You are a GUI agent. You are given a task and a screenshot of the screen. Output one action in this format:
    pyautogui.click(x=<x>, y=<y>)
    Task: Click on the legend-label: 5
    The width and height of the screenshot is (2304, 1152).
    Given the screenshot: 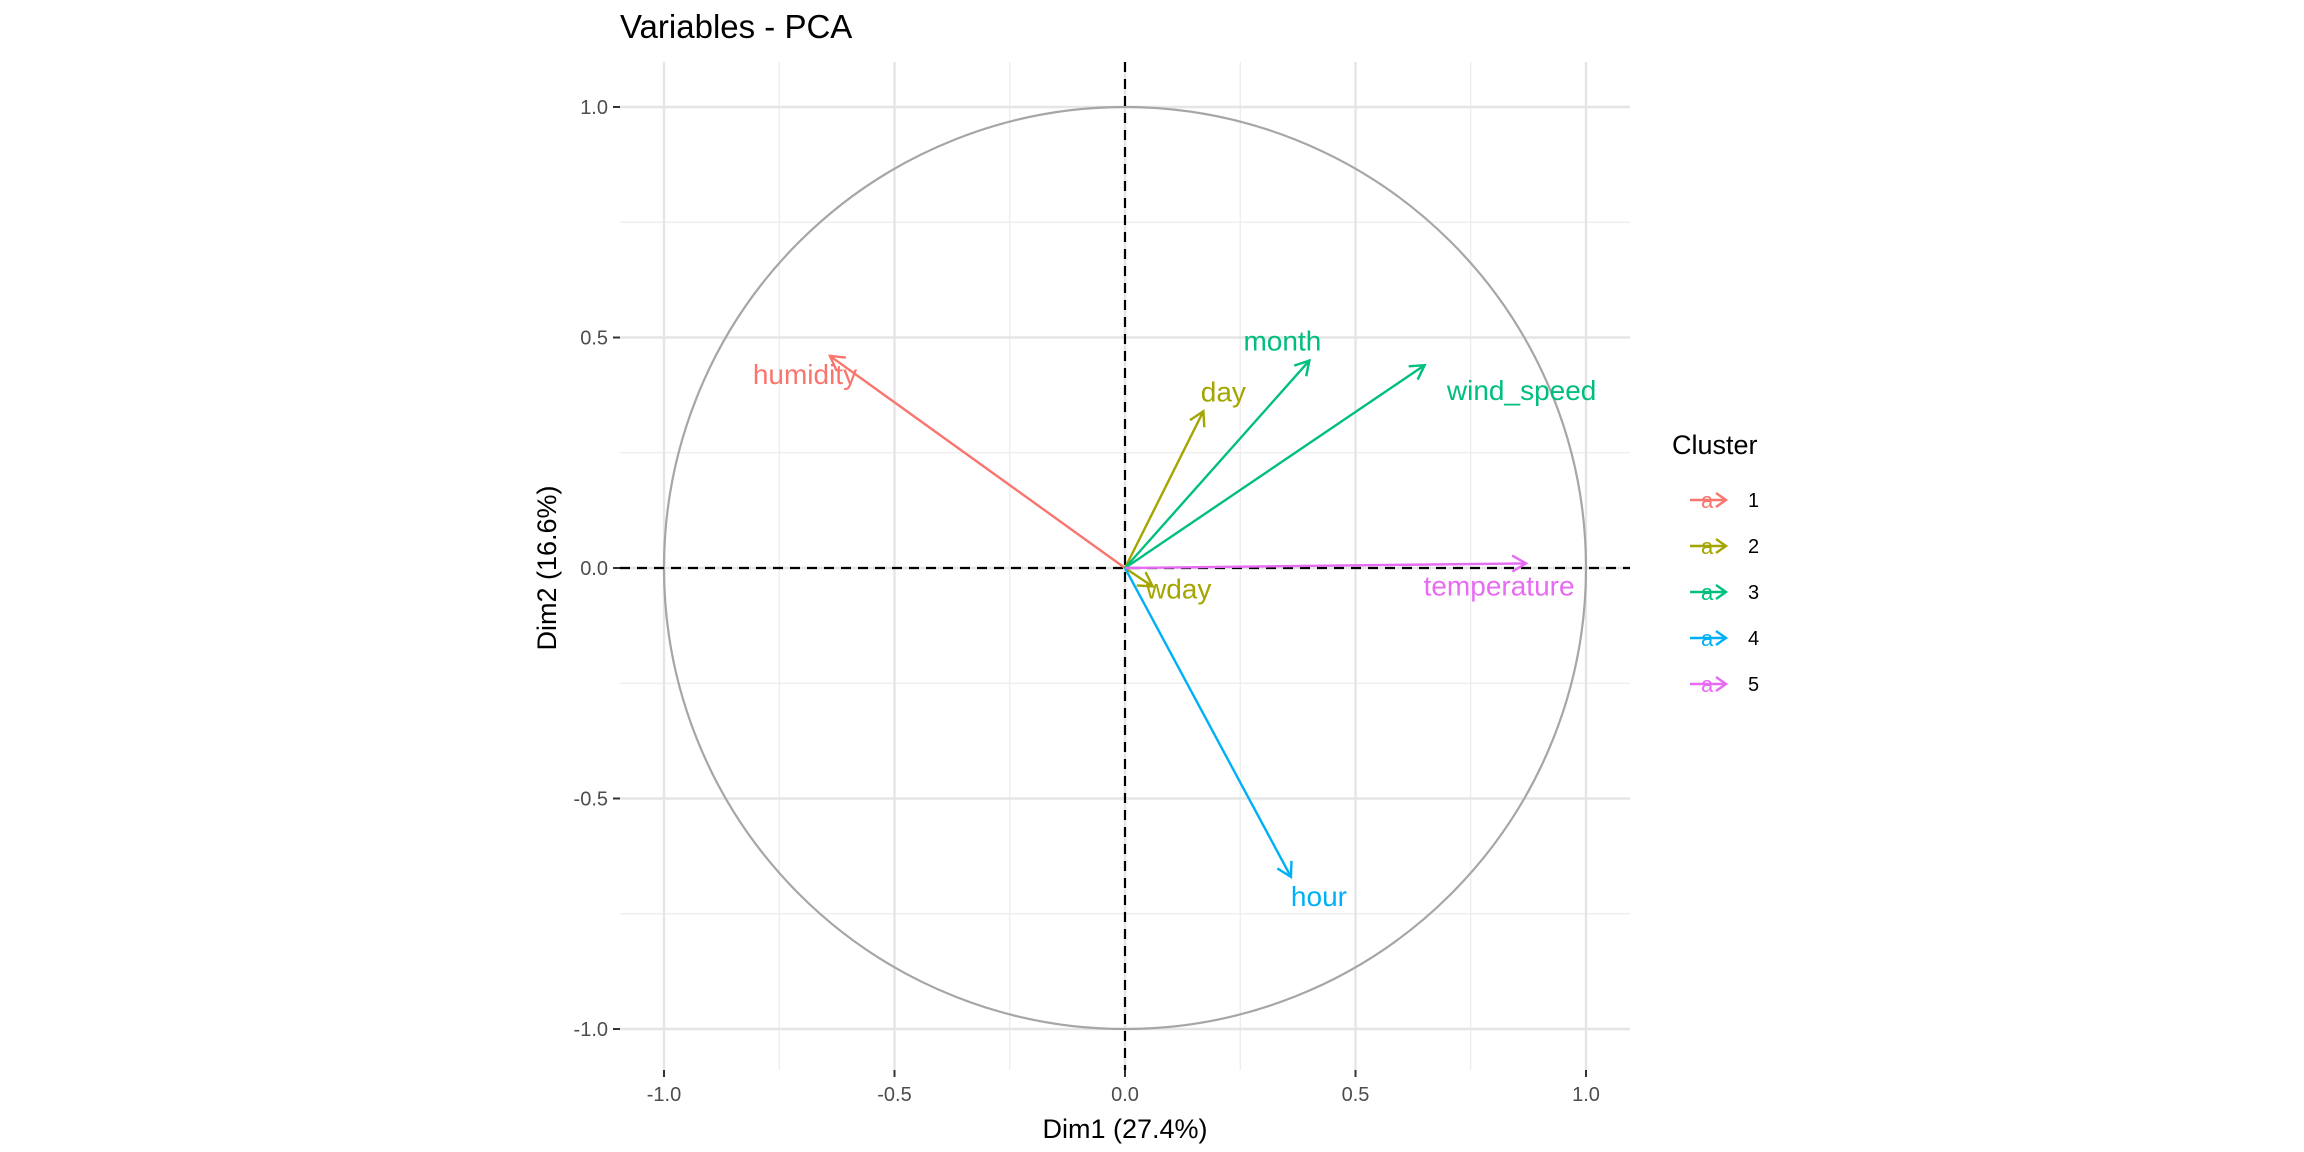 What is the action you would take?
    pyautogui.click(x=1753, y=685)
    